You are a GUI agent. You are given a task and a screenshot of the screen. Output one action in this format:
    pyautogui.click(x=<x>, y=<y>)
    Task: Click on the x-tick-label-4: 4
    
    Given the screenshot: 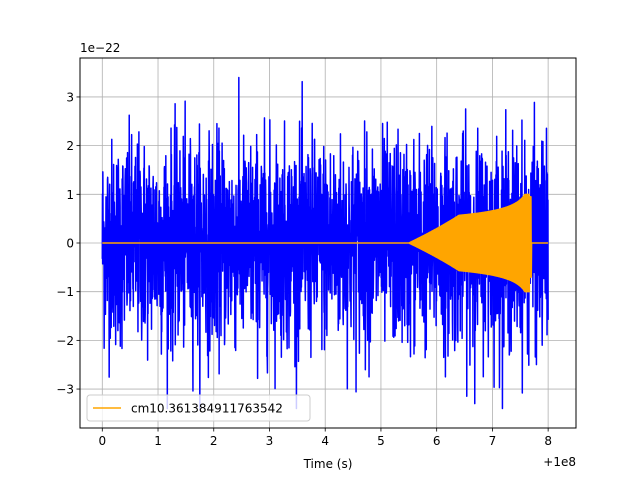 What is the action you would take?
    pyautogui.click(x=325, y=441)
    